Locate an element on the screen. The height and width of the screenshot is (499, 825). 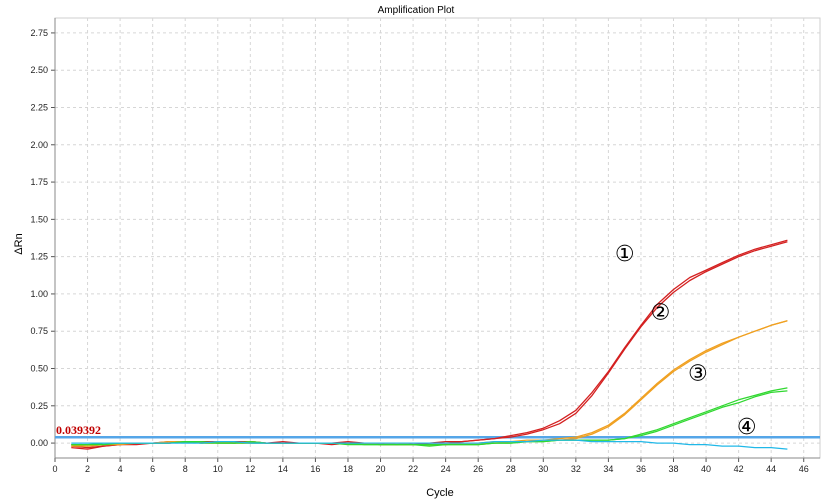
x-tick-label: 26 is located at coordinates (478, 469).